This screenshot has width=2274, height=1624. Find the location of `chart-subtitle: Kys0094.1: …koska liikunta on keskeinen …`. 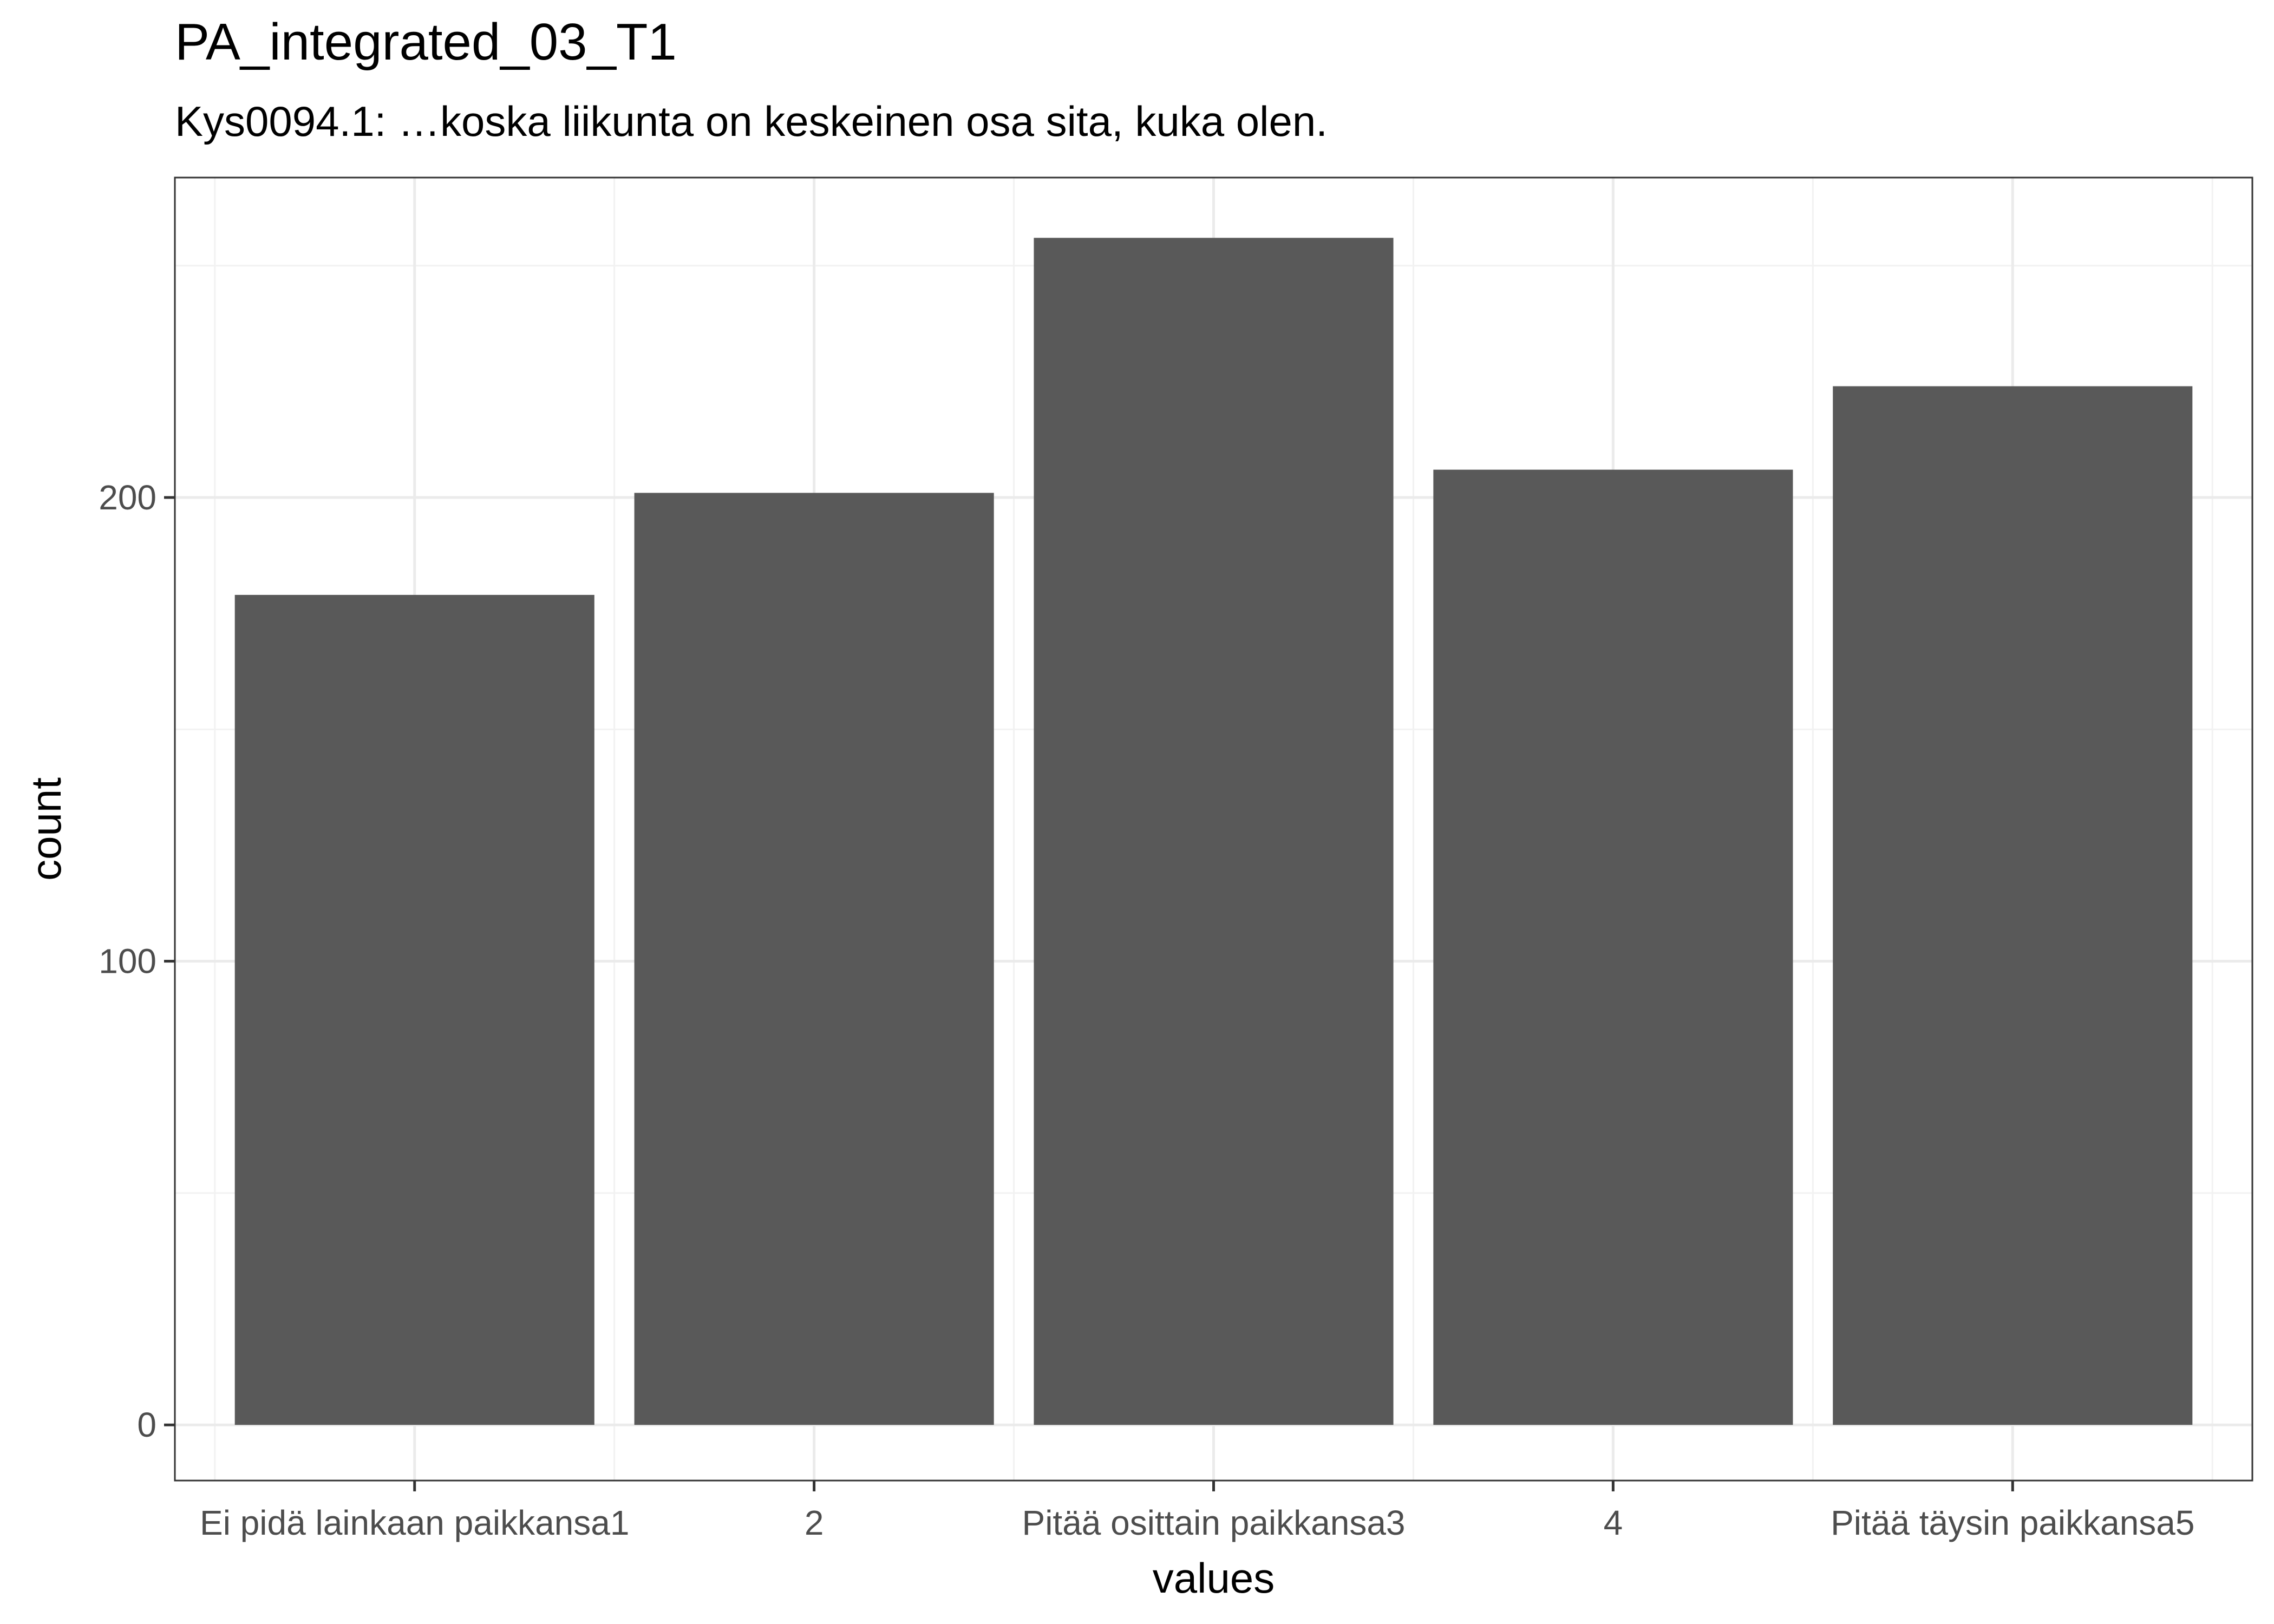

chart-subtitle: Kys0094.1: …koska liikunta on keskeinen … is located at coordinates (752, 121).